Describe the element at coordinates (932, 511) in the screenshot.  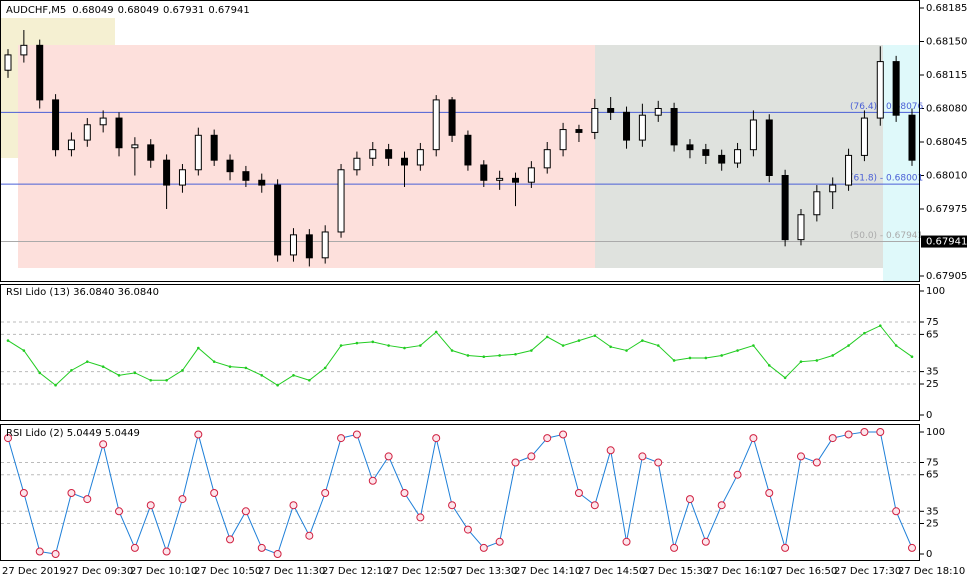
I see `y-tick-label: 35` at that location.